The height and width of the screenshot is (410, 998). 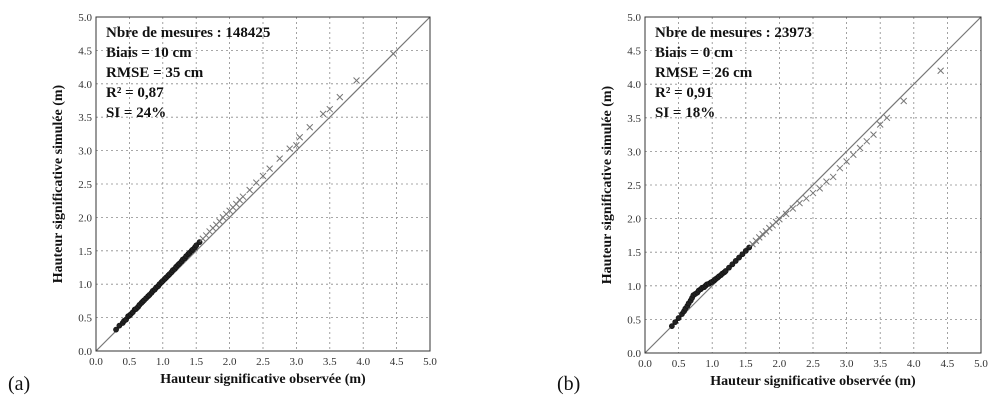 What do you see at coordinates (363, 362) in the screenshot?
I see `chart-a-x-tick-label: 4.0` at bounding box center [363, 362].